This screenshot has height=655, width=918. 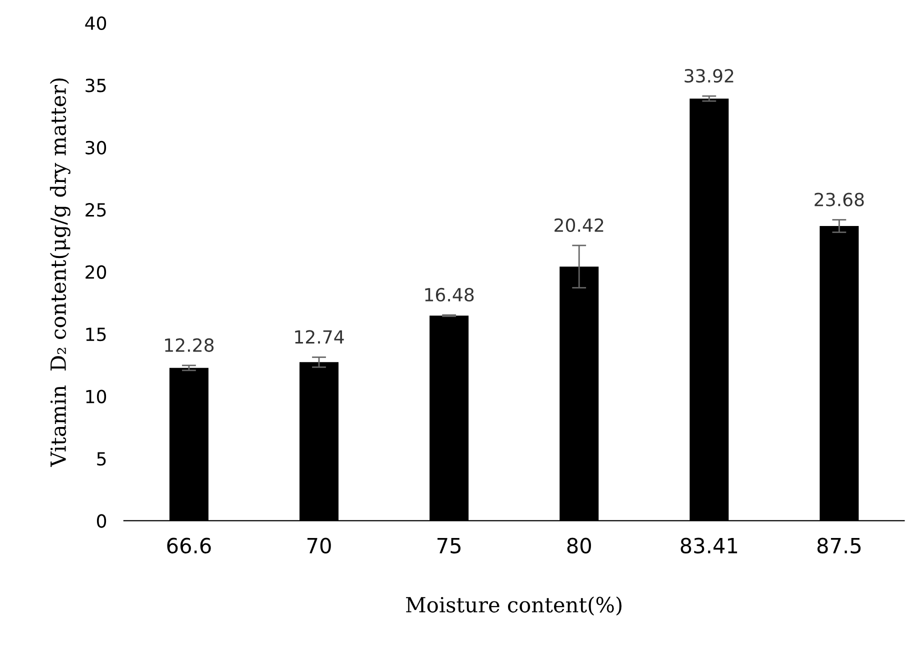 I want to click on y-tick-label: 40, so click(x=95, y=23).